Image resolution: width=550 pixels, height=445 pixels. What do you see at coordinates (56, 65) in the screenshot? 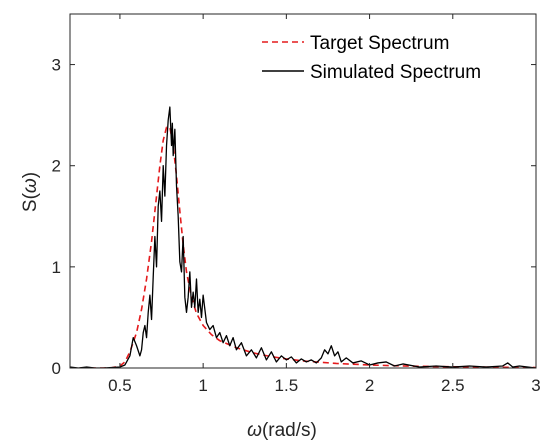
I see `y-tick-label: 3` at bounding box center [56, 65].